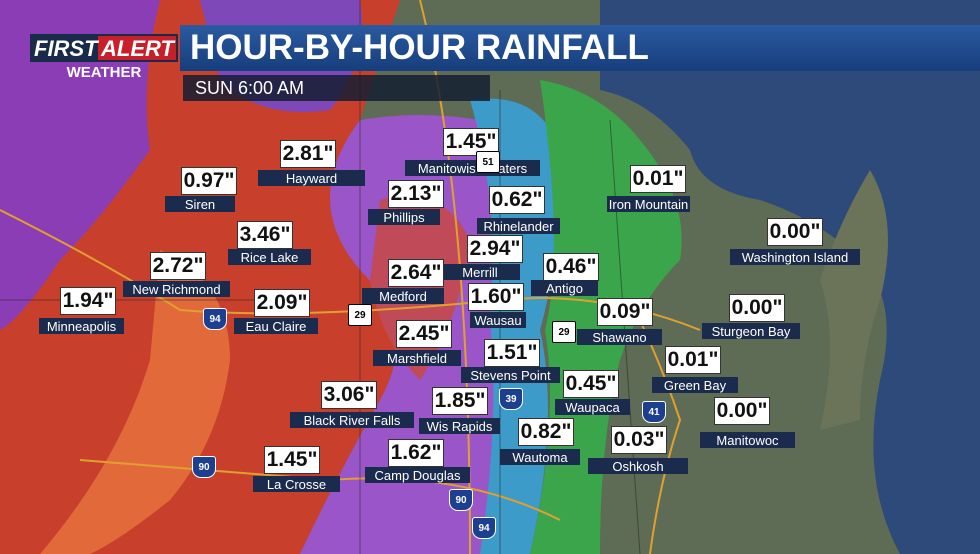 Image resolution: width=980 pixels, height=554 pixels. Describe the element at coordinates (104, 72) in the screenshot. I see `logo-weather: WEATHER` at that location.